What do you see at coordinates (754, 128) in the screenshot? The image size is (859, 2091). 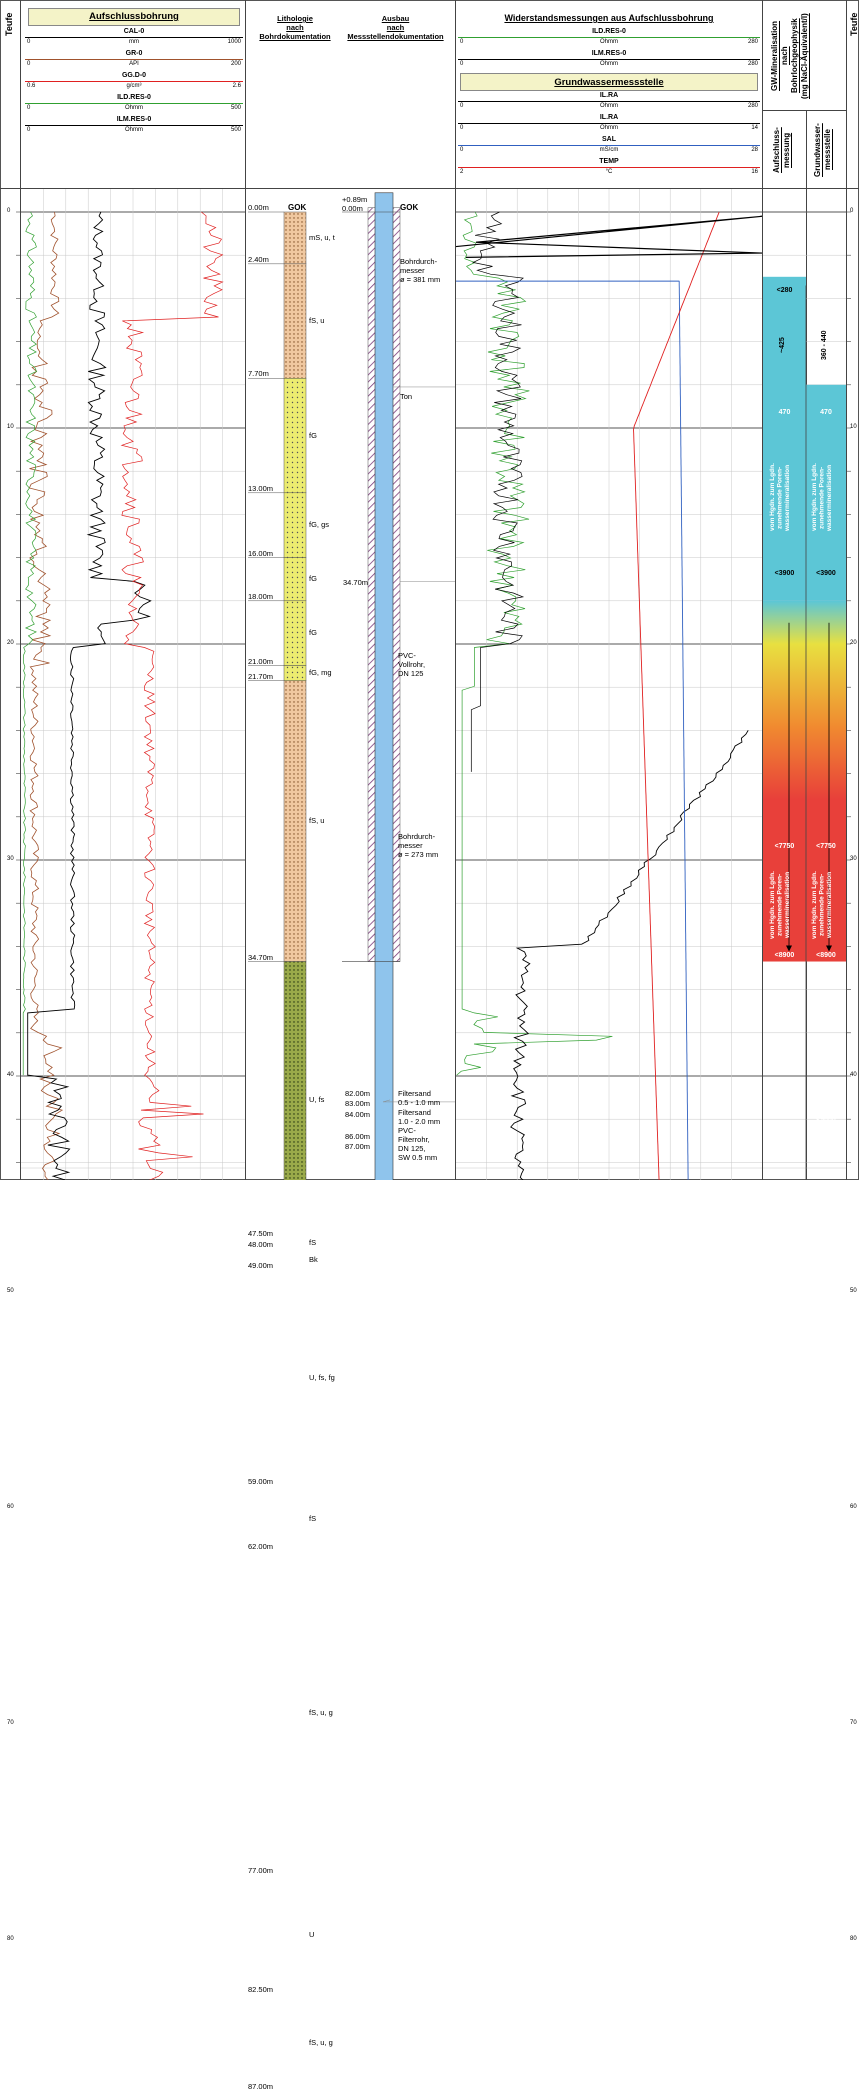 I see `gw-curve-max-1: 14` at bounding box center [754, 128].